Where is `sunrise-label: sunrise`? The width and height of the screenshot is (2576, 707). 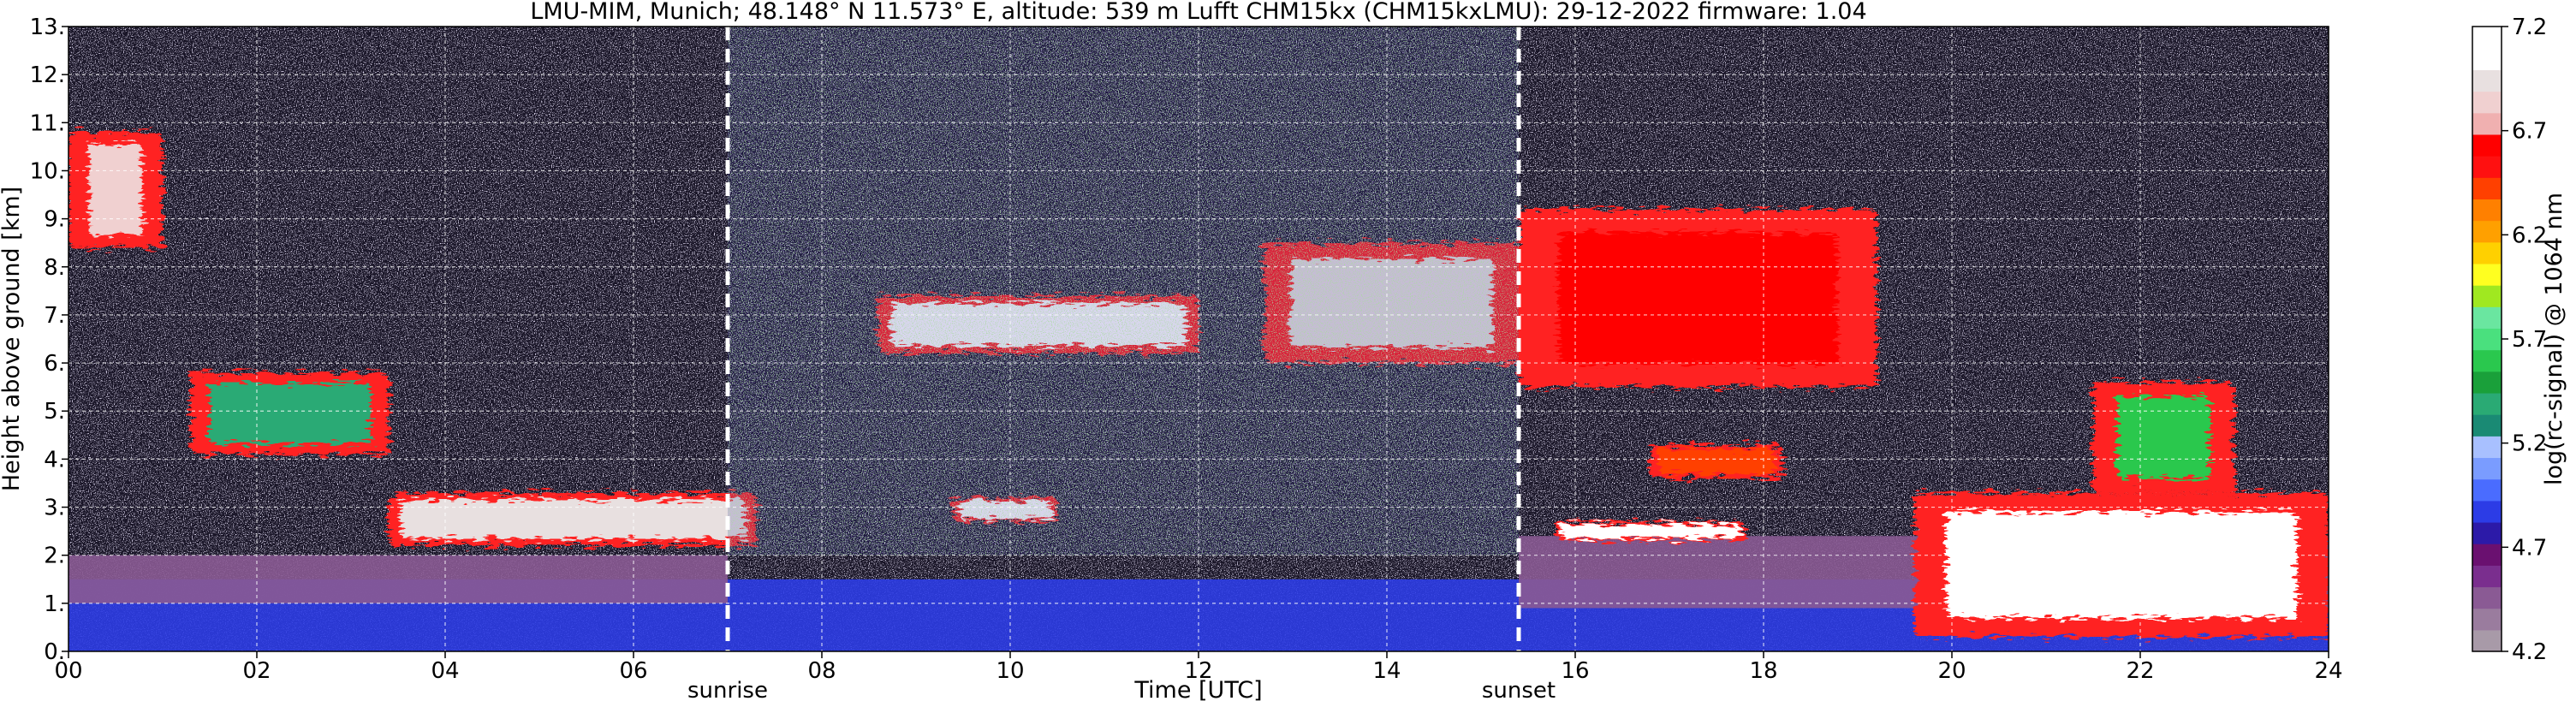
sunrise-label: sunrise is located at coordinates (727, 691).